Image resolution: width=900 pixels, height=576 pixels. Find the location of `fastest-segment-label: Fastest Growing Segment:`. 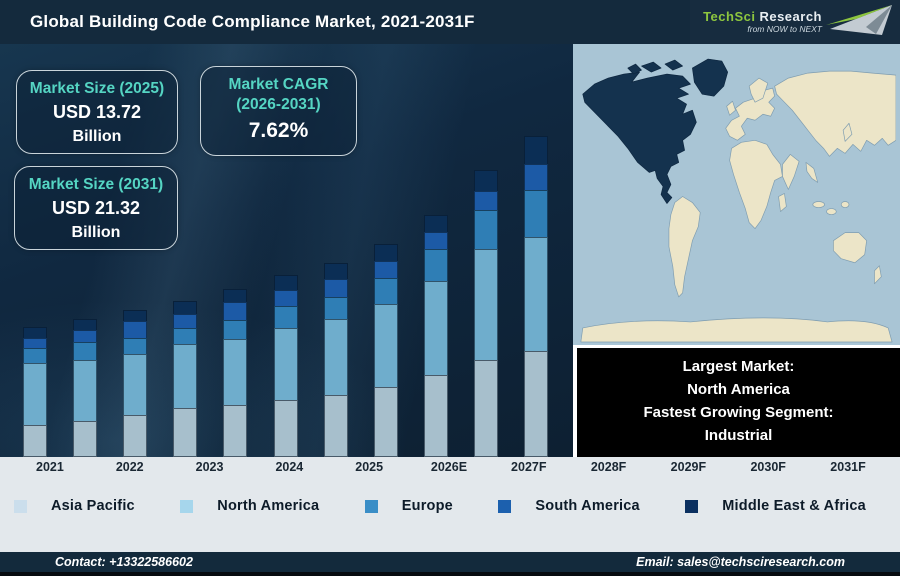

fastest-segment-label: Fastest Growing Segment: is located at coordinates (738, 412).